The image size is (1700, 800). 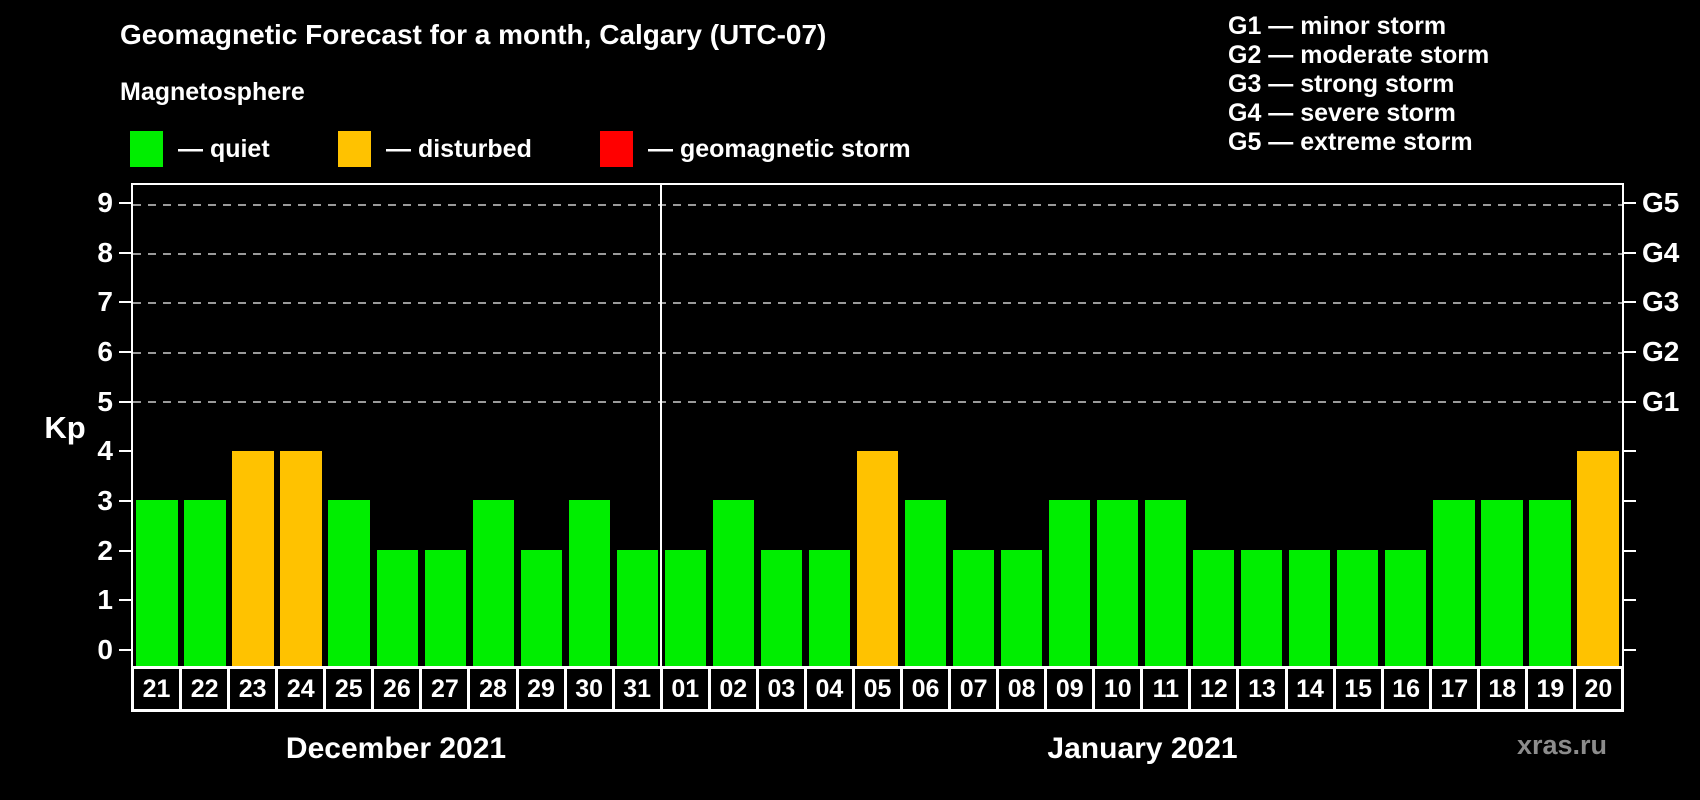 What do you see at coordinates (1166, 689) in the screenshot?
I see `date-cell-11: 11` at bounding box center [1166, 689].